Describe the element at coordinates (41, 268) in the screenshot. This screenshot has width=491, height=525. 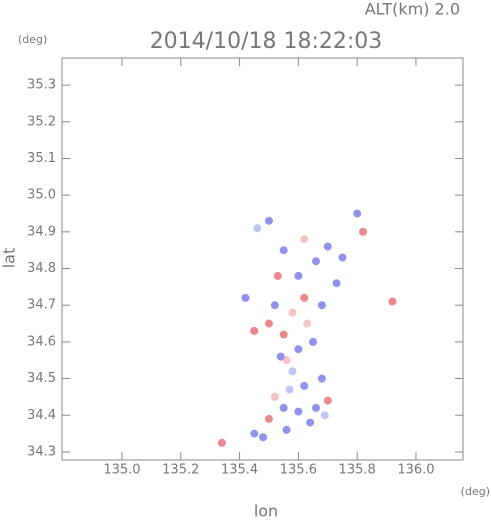
I see `y-tick-label: 34.8` at that location.